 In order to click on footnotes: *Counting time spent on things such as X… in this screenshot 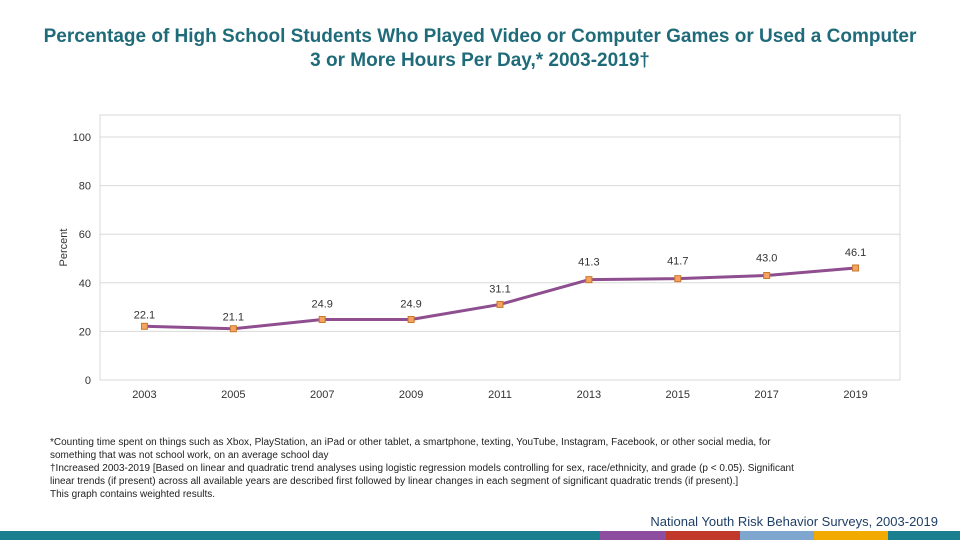, I will do `click(465, 468)`.